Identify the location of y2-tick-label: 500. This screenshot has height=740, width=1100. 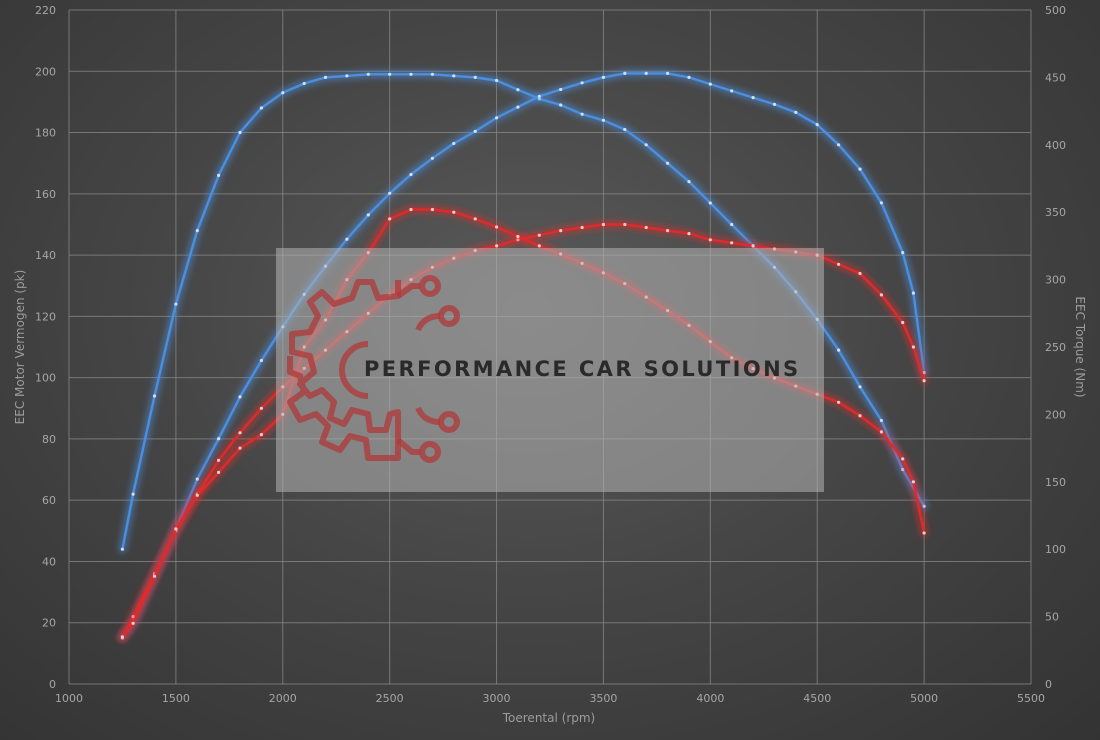
(1055, 10).